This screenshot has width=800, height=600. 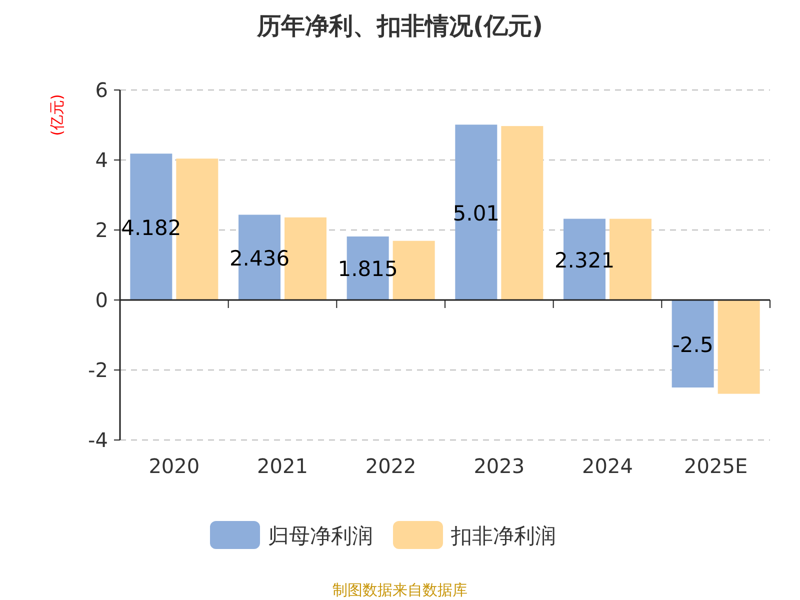 What do you see at coordinates (499, 466) in the screenshot?
I see `x-tick-label: 2023` at bounding box center [499, 466].